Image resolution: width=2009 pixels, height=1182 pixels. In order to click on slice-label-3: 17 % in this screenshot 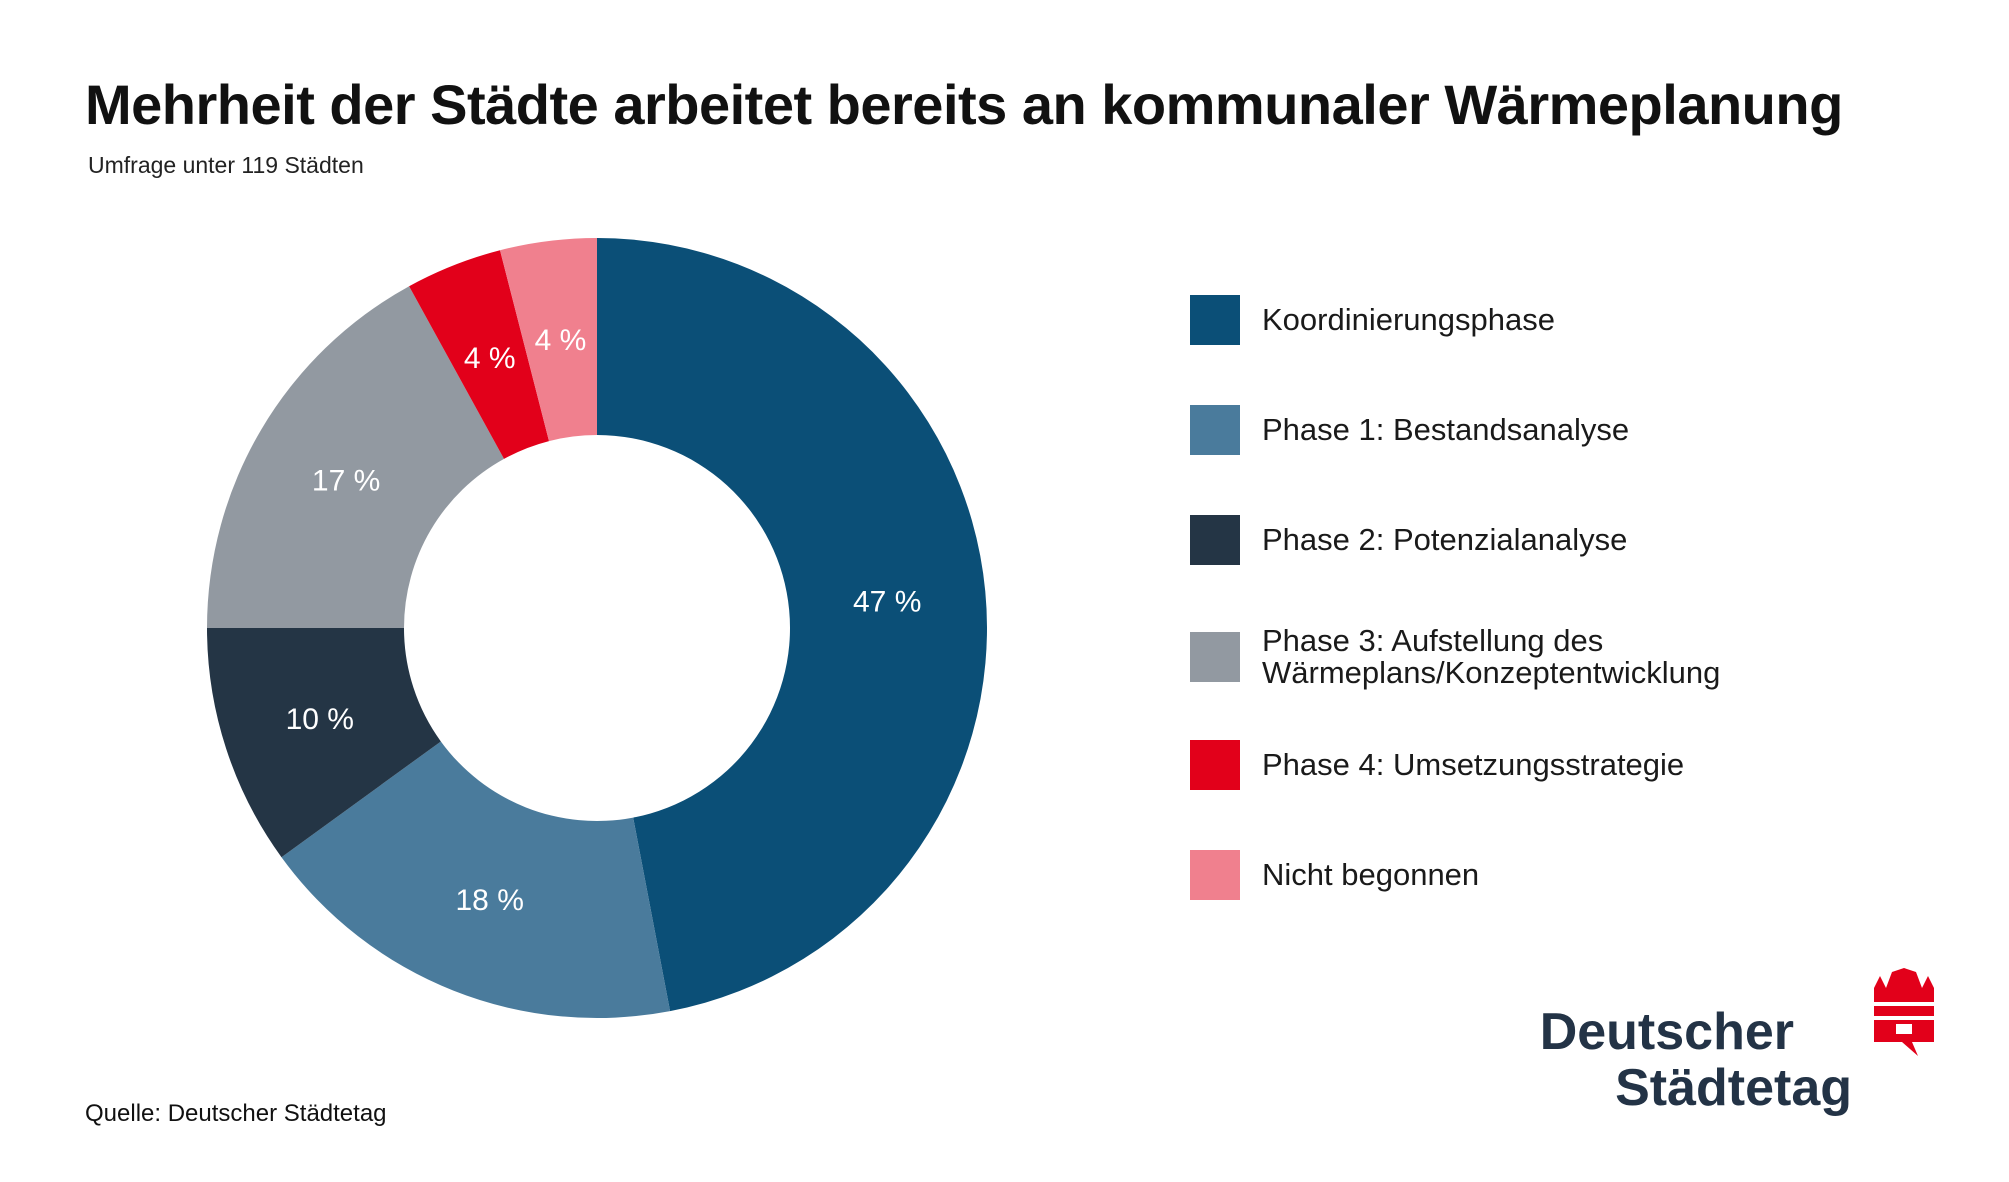, I will do `click(346, 481)`.